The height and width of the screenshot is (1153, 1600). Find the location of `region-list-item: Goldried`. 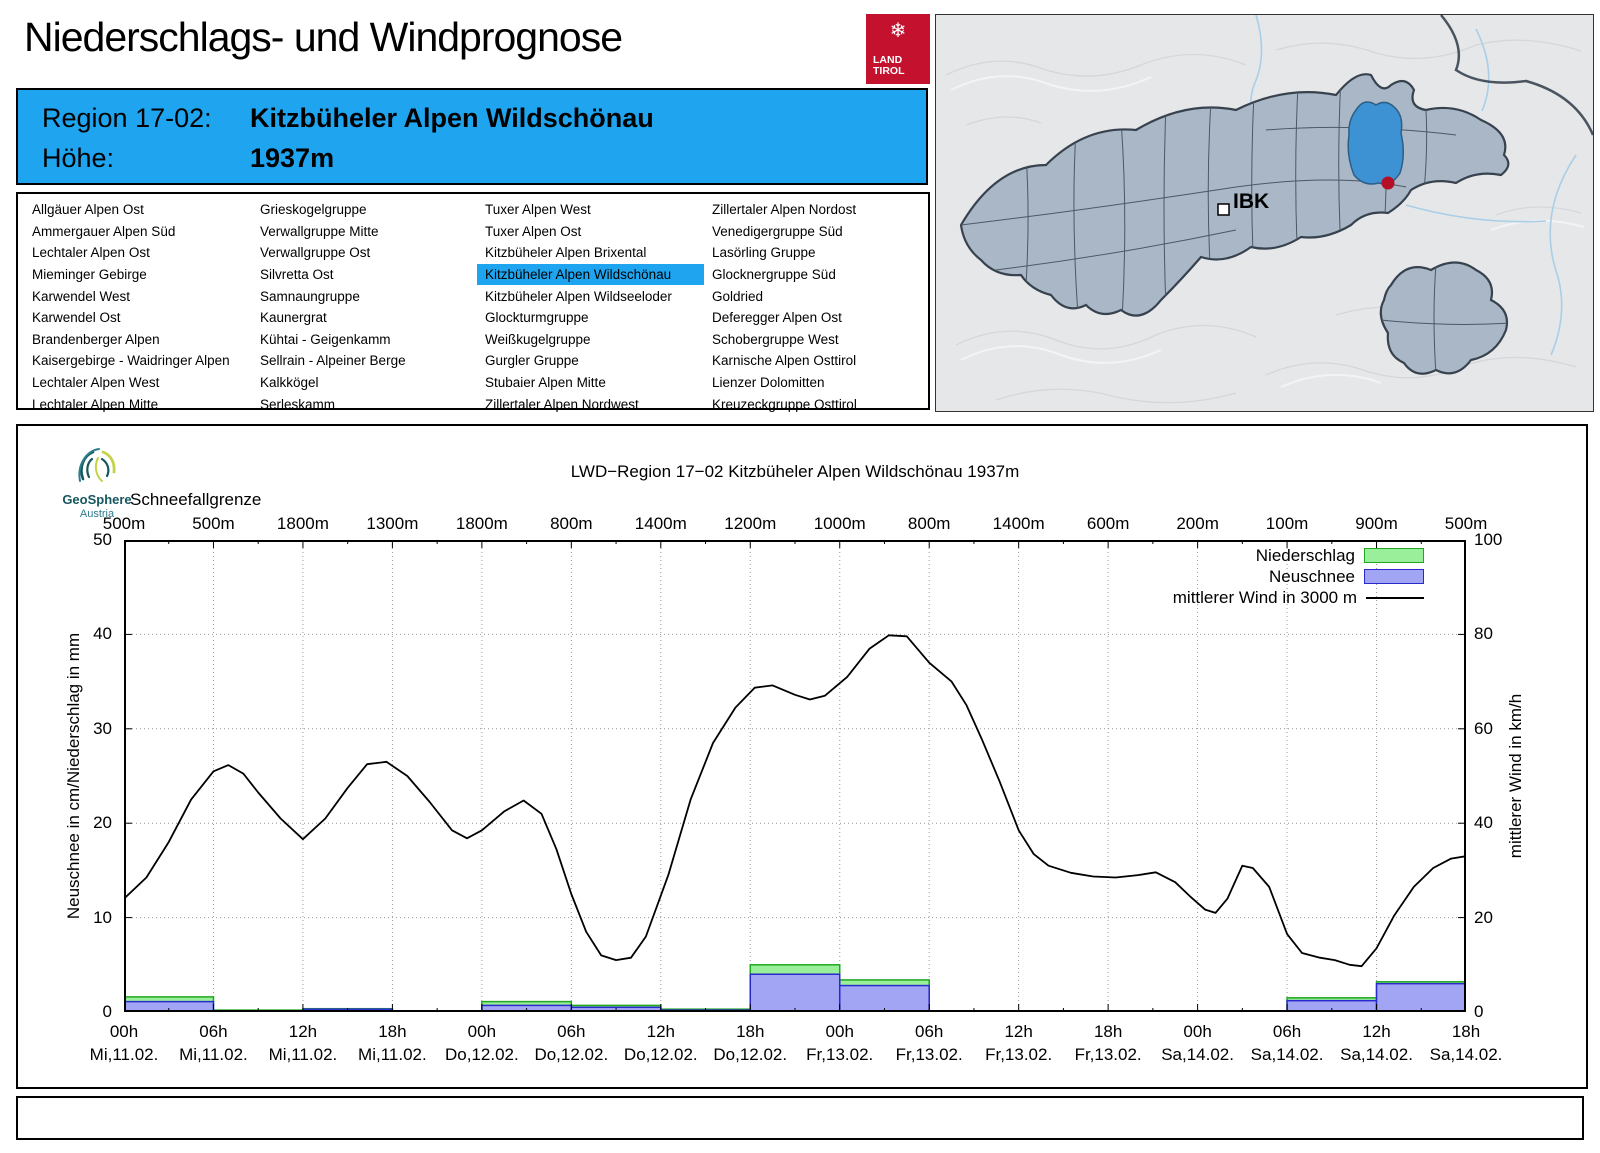

region-list-item: Goldried is located at coordinates (738, 296).